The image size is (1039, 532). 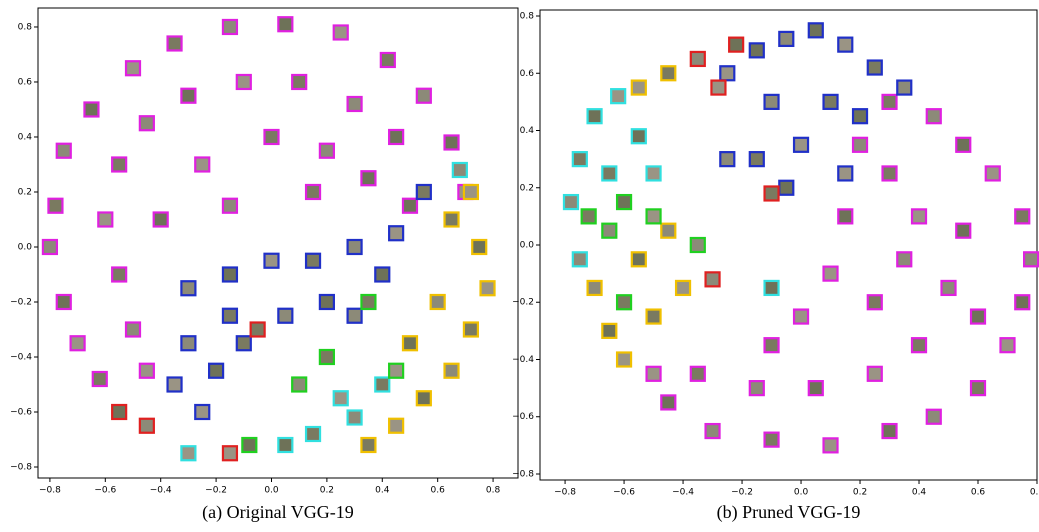 What do you see at coordinates (25, 247) in the screenshot?
I see `y-tick-label: 0.0` at bounding box center [25, 247].